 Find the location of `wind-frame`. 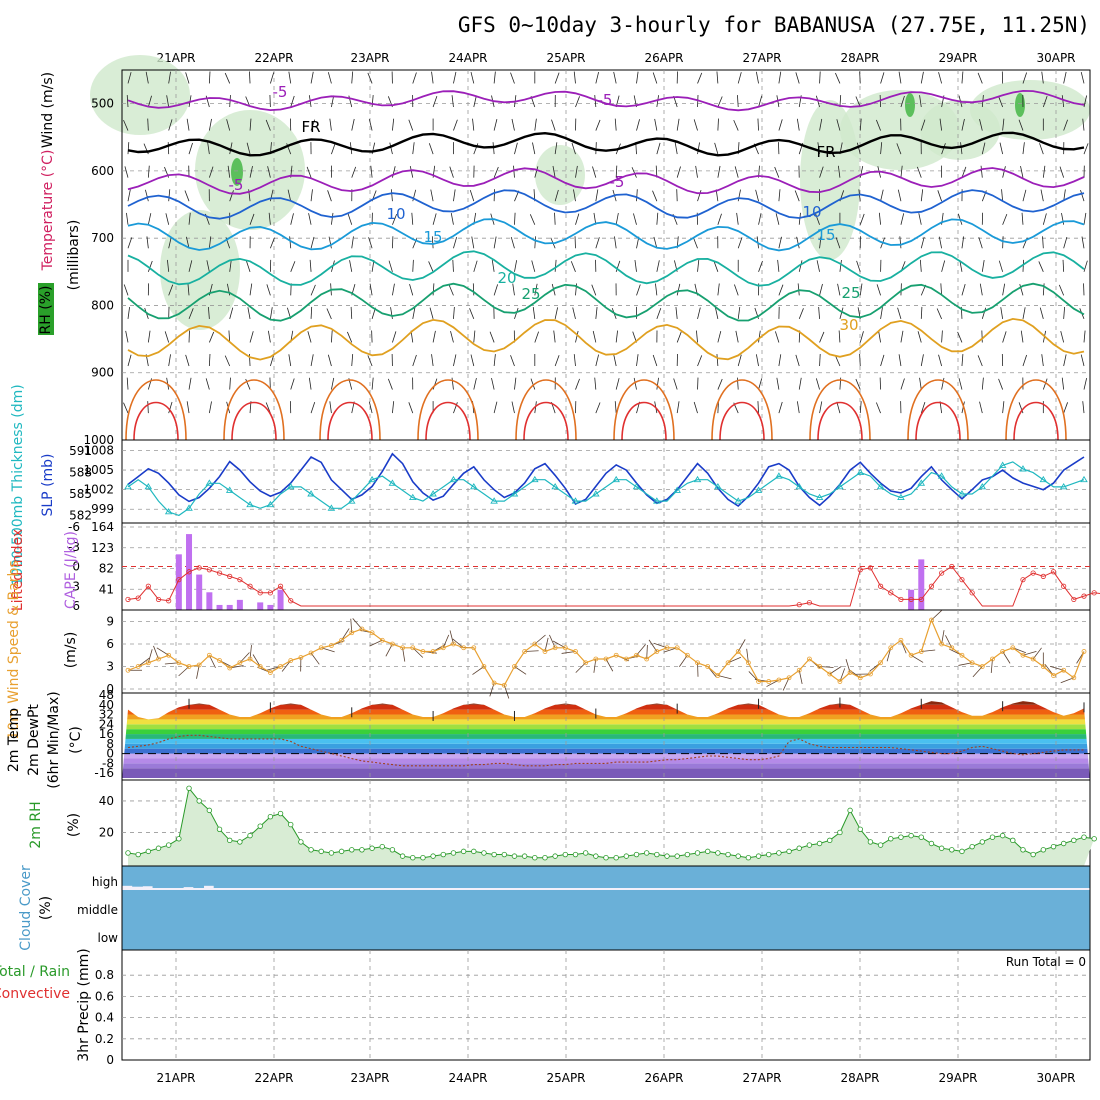

wind-frame is located at coordinates (606, 651).